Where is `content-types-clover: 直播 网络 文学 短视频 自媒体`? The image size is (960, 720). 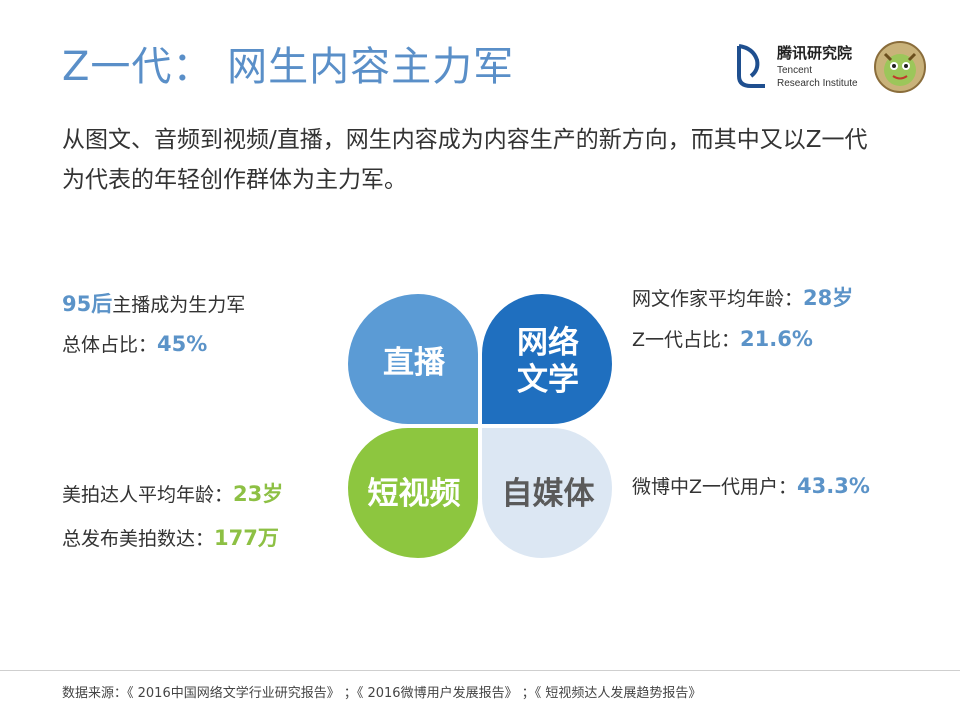 content-types-clover: 直播 网络 文学 短视频 自媒体 is located at coordinates (480, 426).